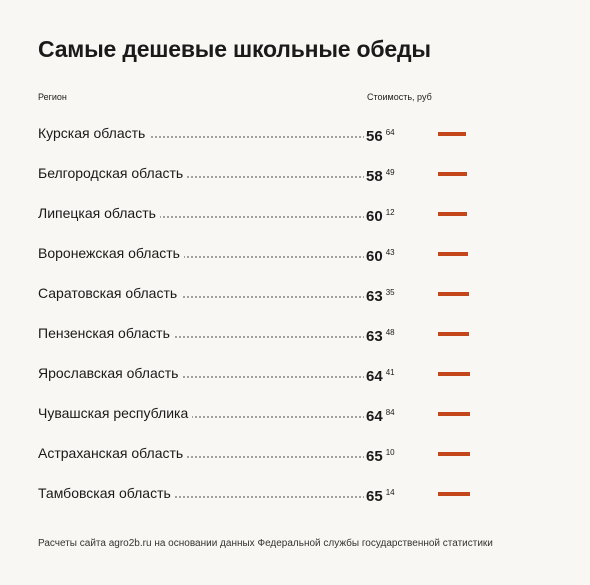 Image resolution: width=590 pixels, height=585 pixels. What do you see at coordinates (390, 332) in the screenshot?
I see `value-kopecks: 48` at bounding box center [390, 332].